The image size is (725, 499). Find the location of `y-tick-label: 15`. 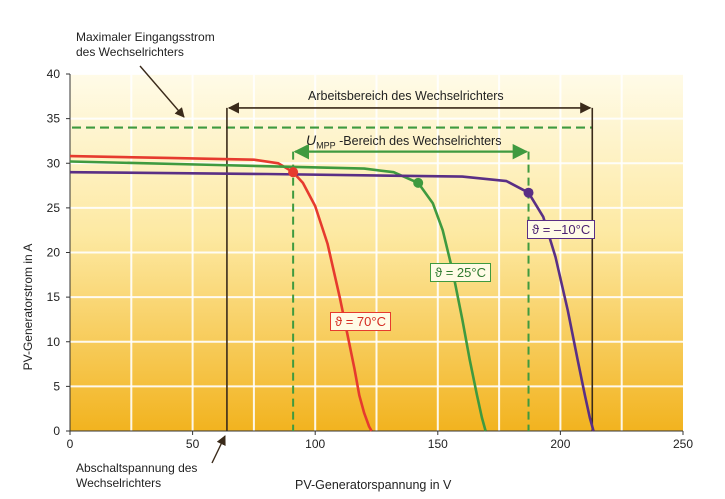

y-tick-label: 15 is located at coordinates (54, 297).